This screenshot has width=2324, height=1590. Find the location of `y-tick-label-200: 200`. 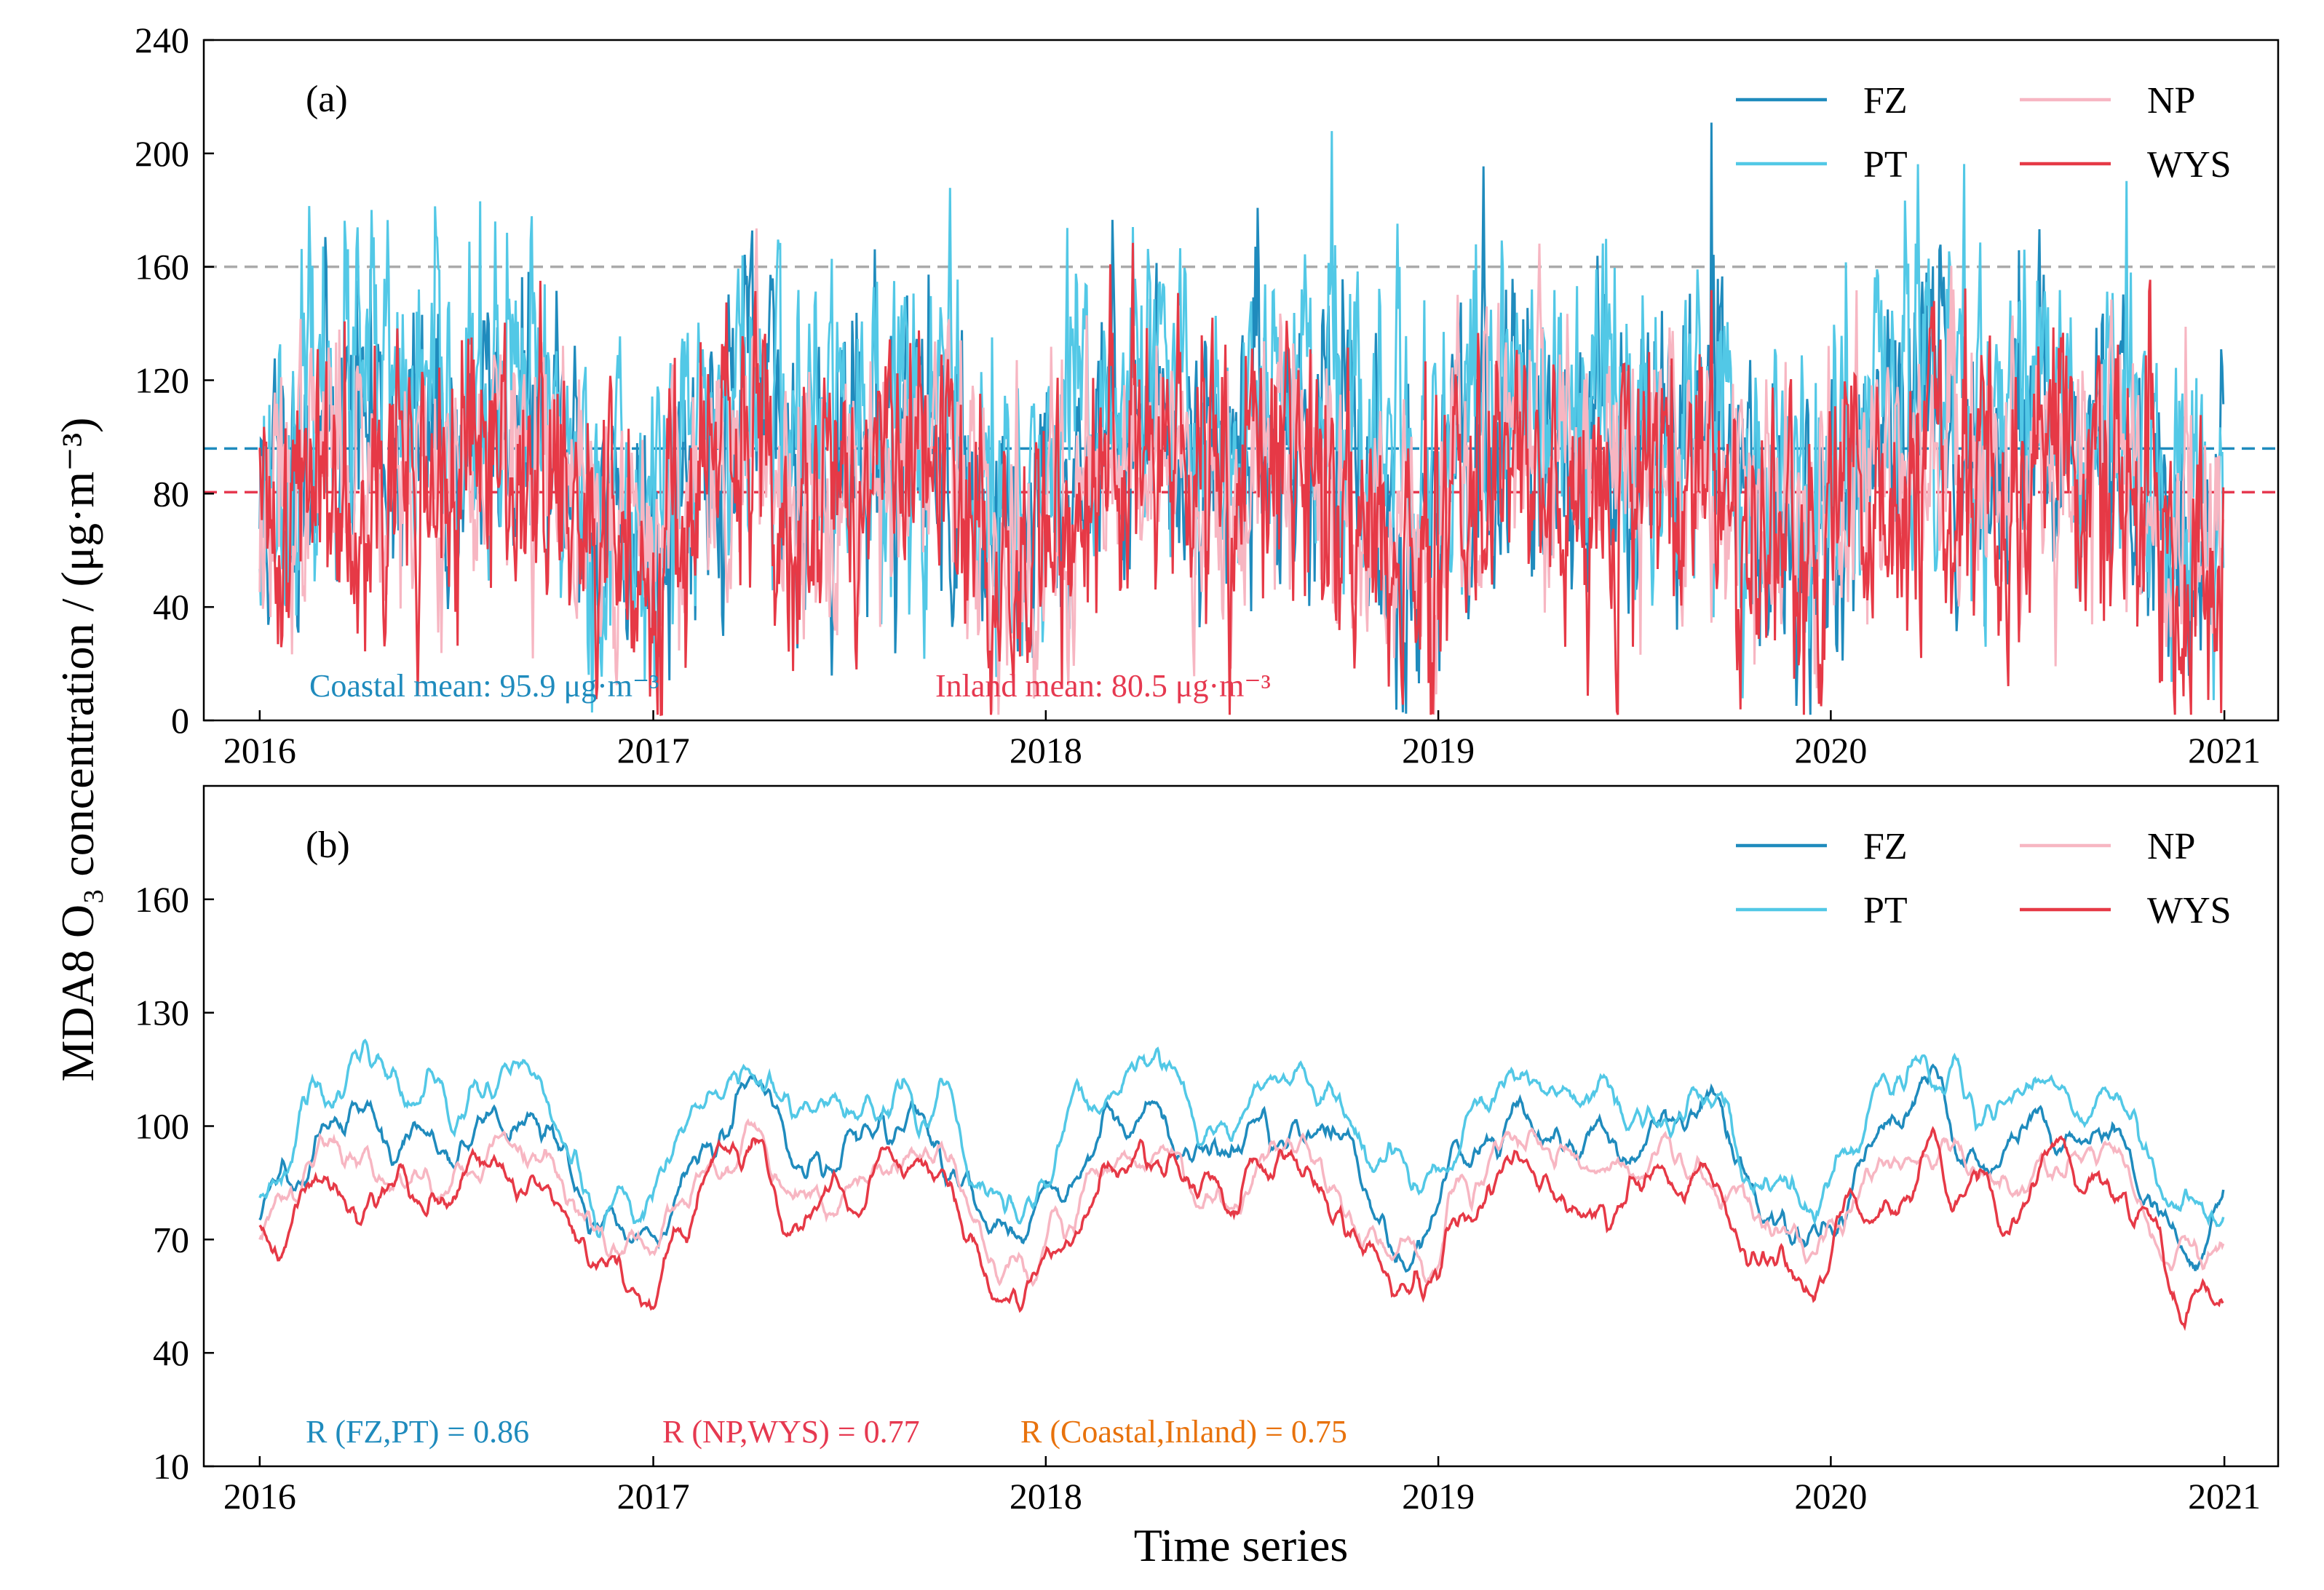

y-tick-label-200: 200 is located at coordinates (162, 153).